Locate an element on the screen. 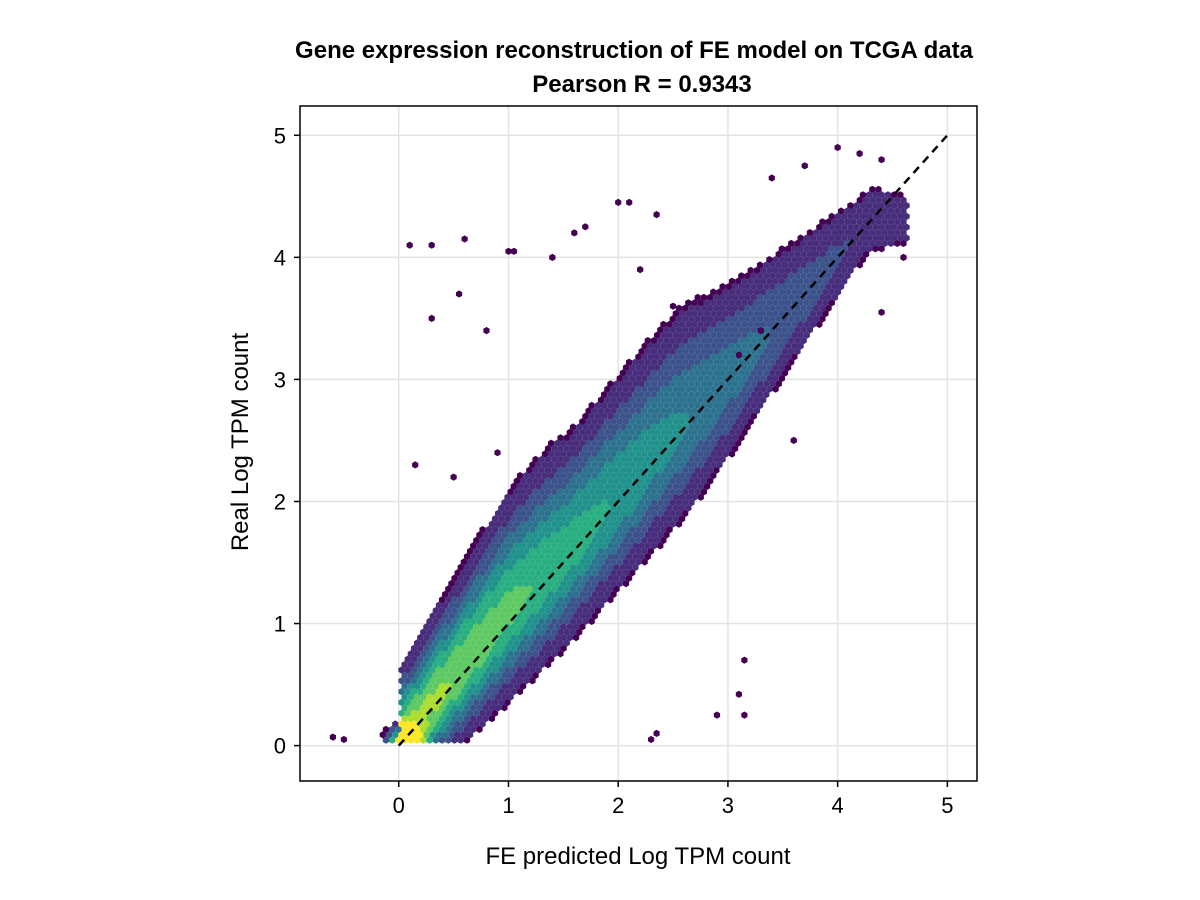  y-tick-label: 3 is located at coordinates (280, 379).